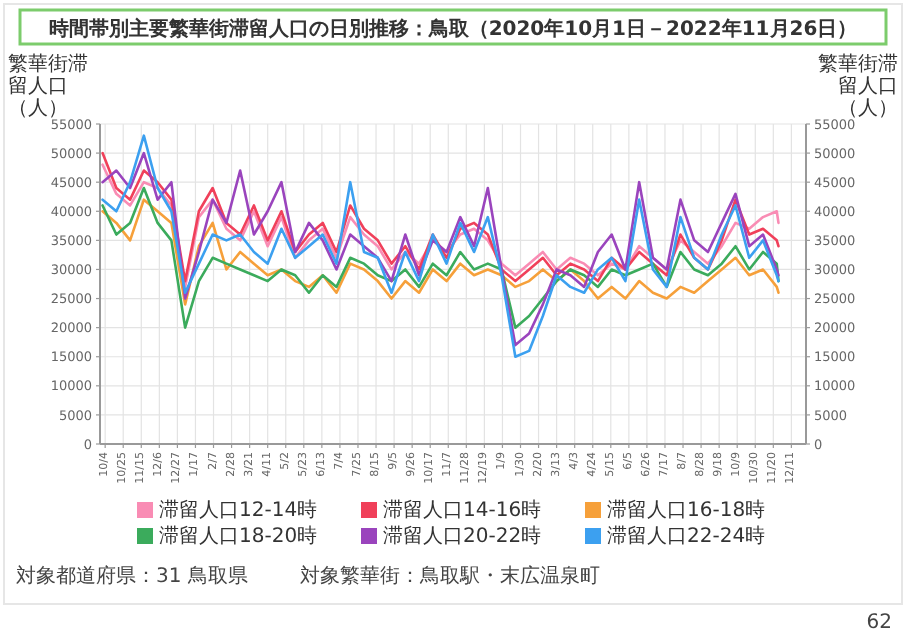  Describe the element at coordinates (879, 623) in the screenshot. I see `text: 62` at that location.